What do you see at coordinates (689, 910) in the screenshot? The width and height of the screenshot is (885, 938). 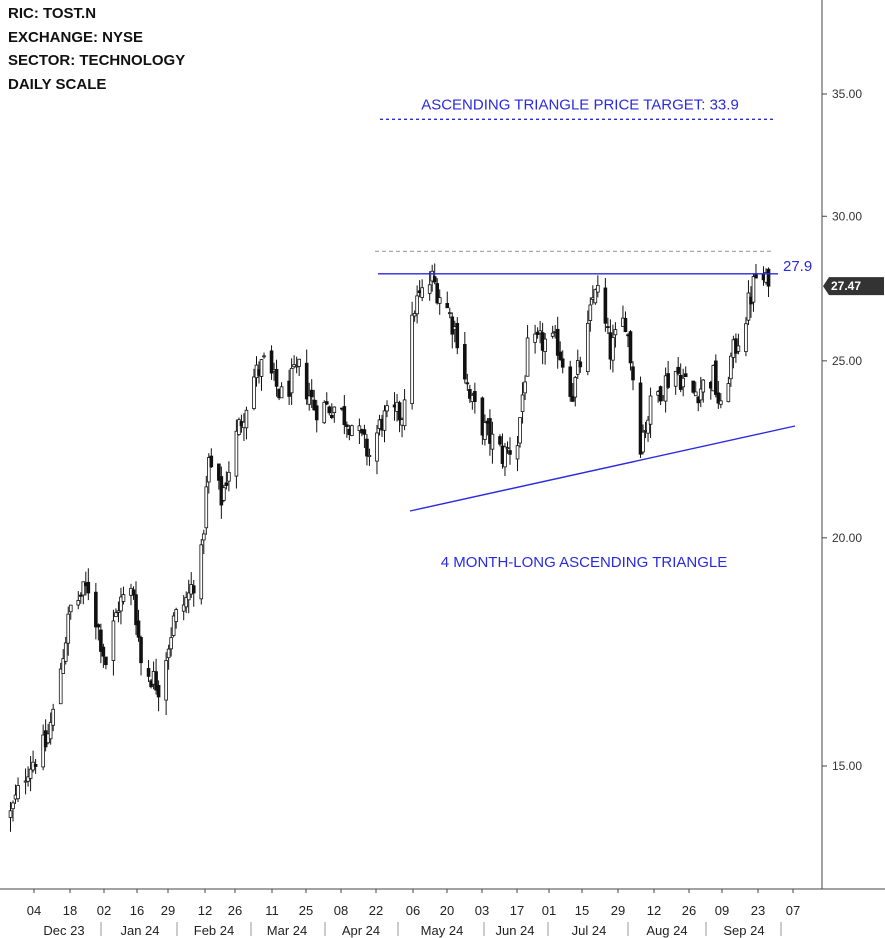 I see `x-day-label: 26` at bounding box center [689, 910].